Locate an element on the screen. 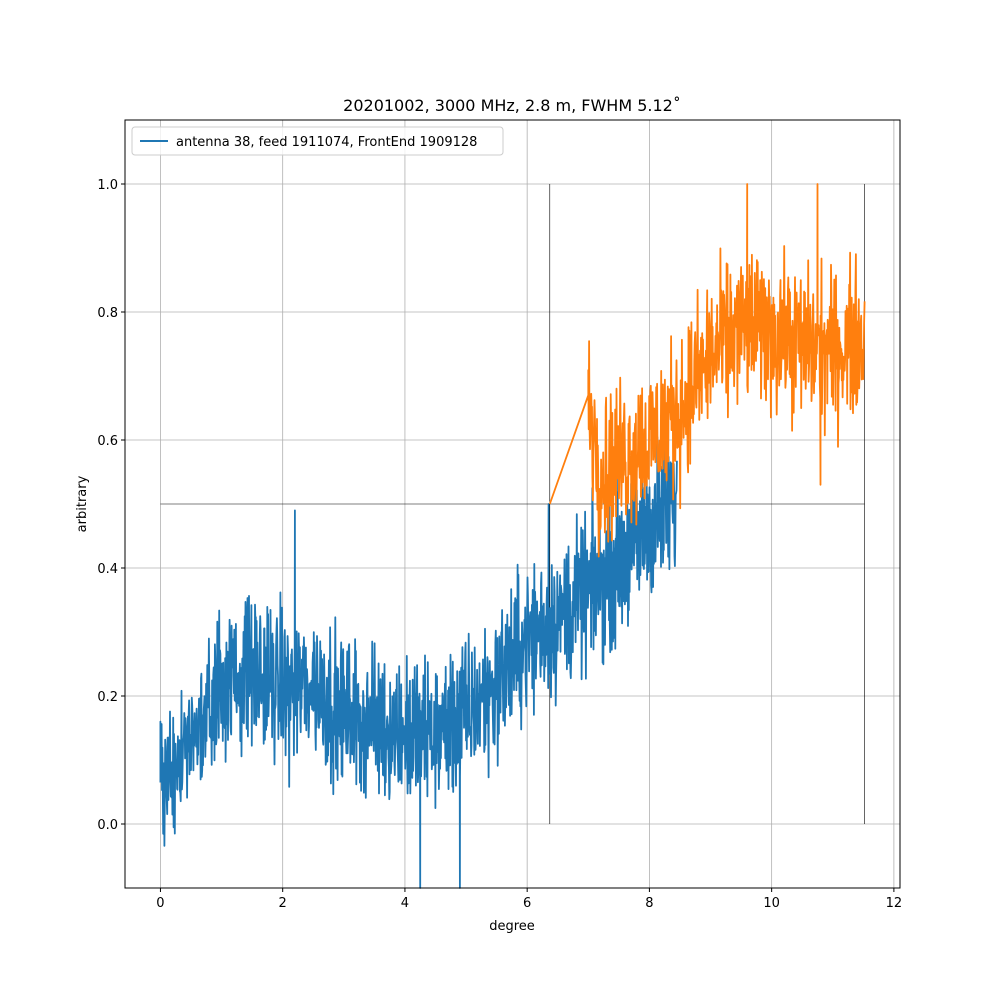  y-tick-label: 0.8 is located at coordinates (107, 313).